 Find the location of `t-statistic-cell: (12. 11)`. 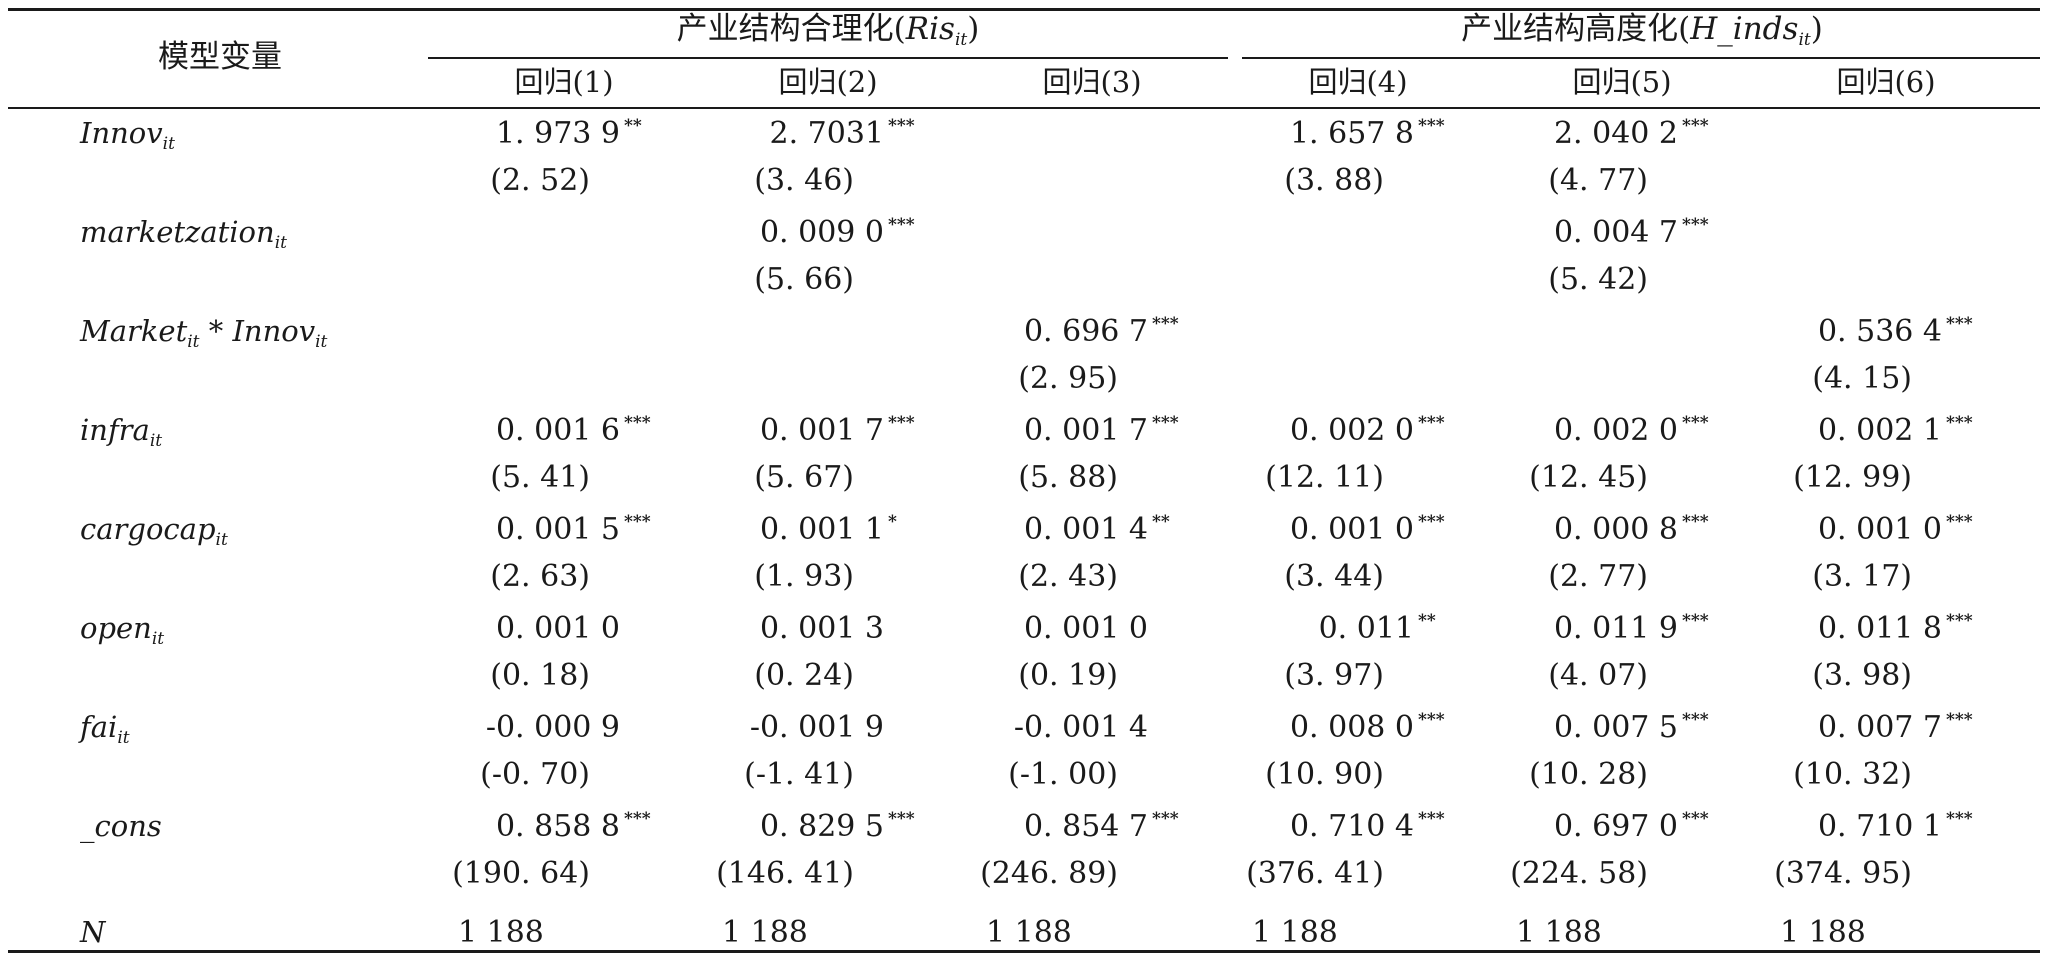

t-statistic-cell: (12. 11) is located at coordinates (1324, 477).